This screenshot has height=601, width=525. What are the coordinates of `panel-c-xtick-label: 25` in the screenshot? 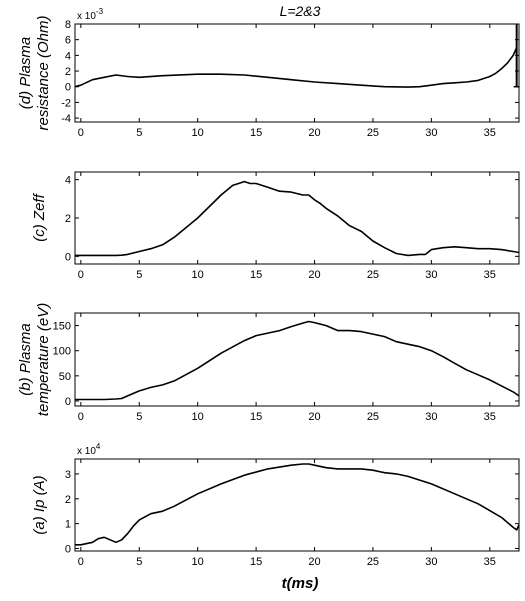 It's located at (373, 275).